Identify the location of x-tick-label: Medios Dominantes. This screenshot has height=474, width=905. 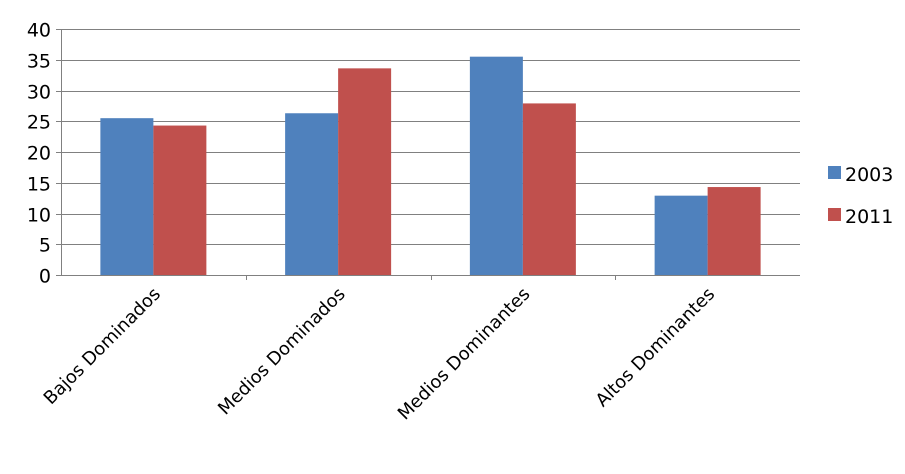
(464, 354).